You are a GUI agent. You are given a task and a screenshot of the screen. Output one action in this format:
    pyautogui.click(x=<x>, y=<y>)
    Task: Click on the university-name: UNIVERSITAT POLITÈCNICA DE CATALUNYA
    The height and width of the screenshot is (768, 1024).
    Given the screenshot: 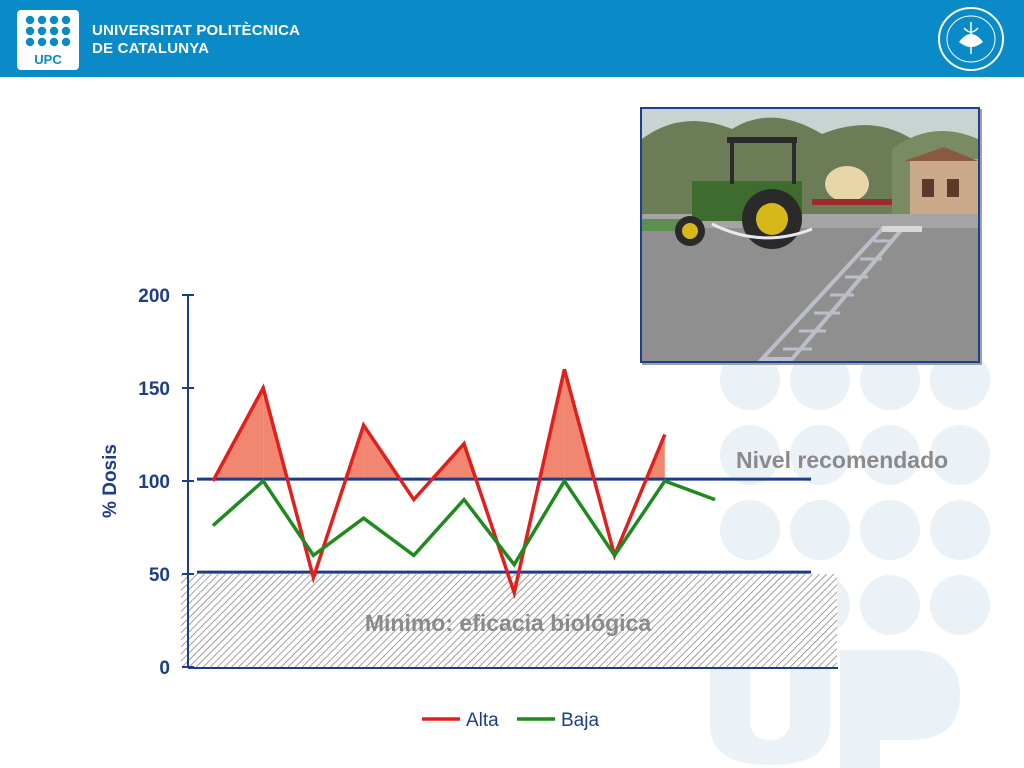 What is the action you would take?
    pyautogui.click(x=196, y=40)
    